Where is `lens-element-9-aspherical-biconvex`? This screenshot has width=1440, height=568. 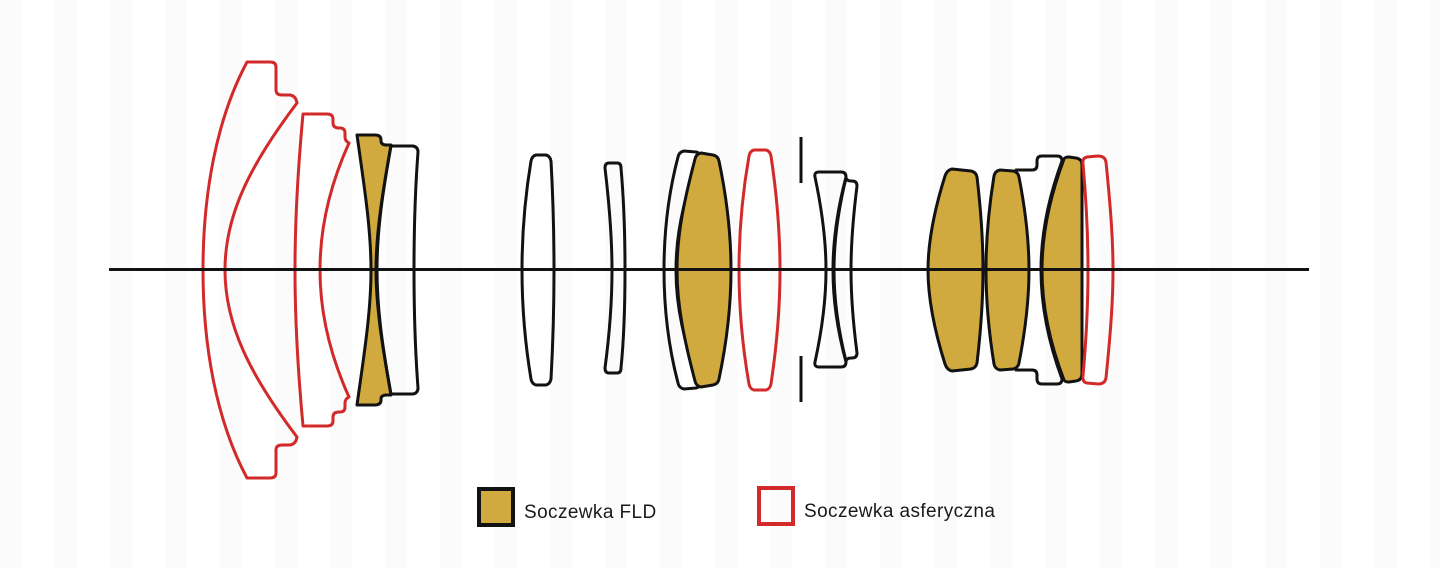 lens-element-9-aspherical-biconvex is located at coordinates (759, 270).